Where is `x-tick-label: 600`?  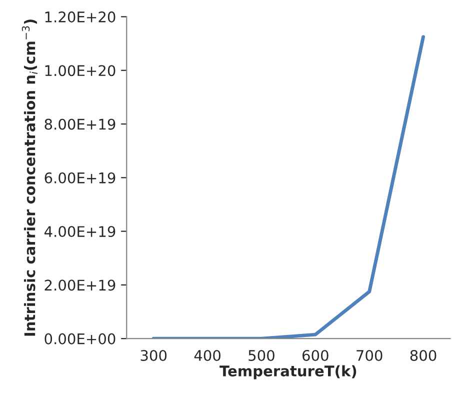
x-tick-label: 600 is located at coordinates (315, 355).